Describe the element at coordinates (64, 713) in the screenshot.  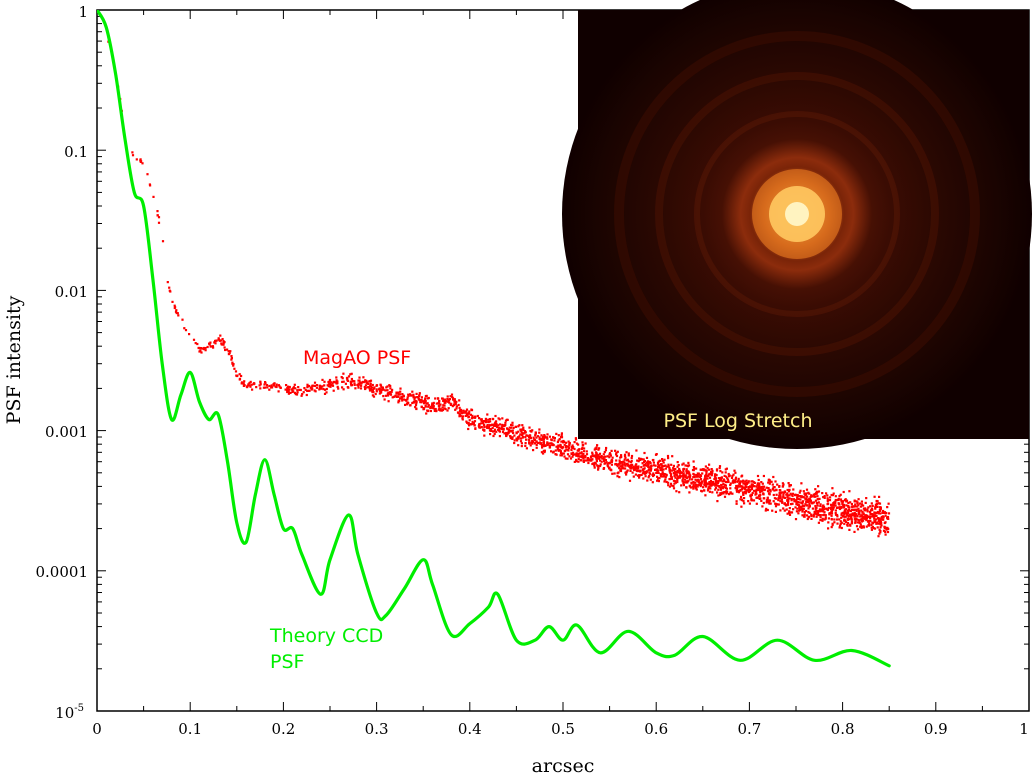
I see `y-tick-base: 10` at that location.